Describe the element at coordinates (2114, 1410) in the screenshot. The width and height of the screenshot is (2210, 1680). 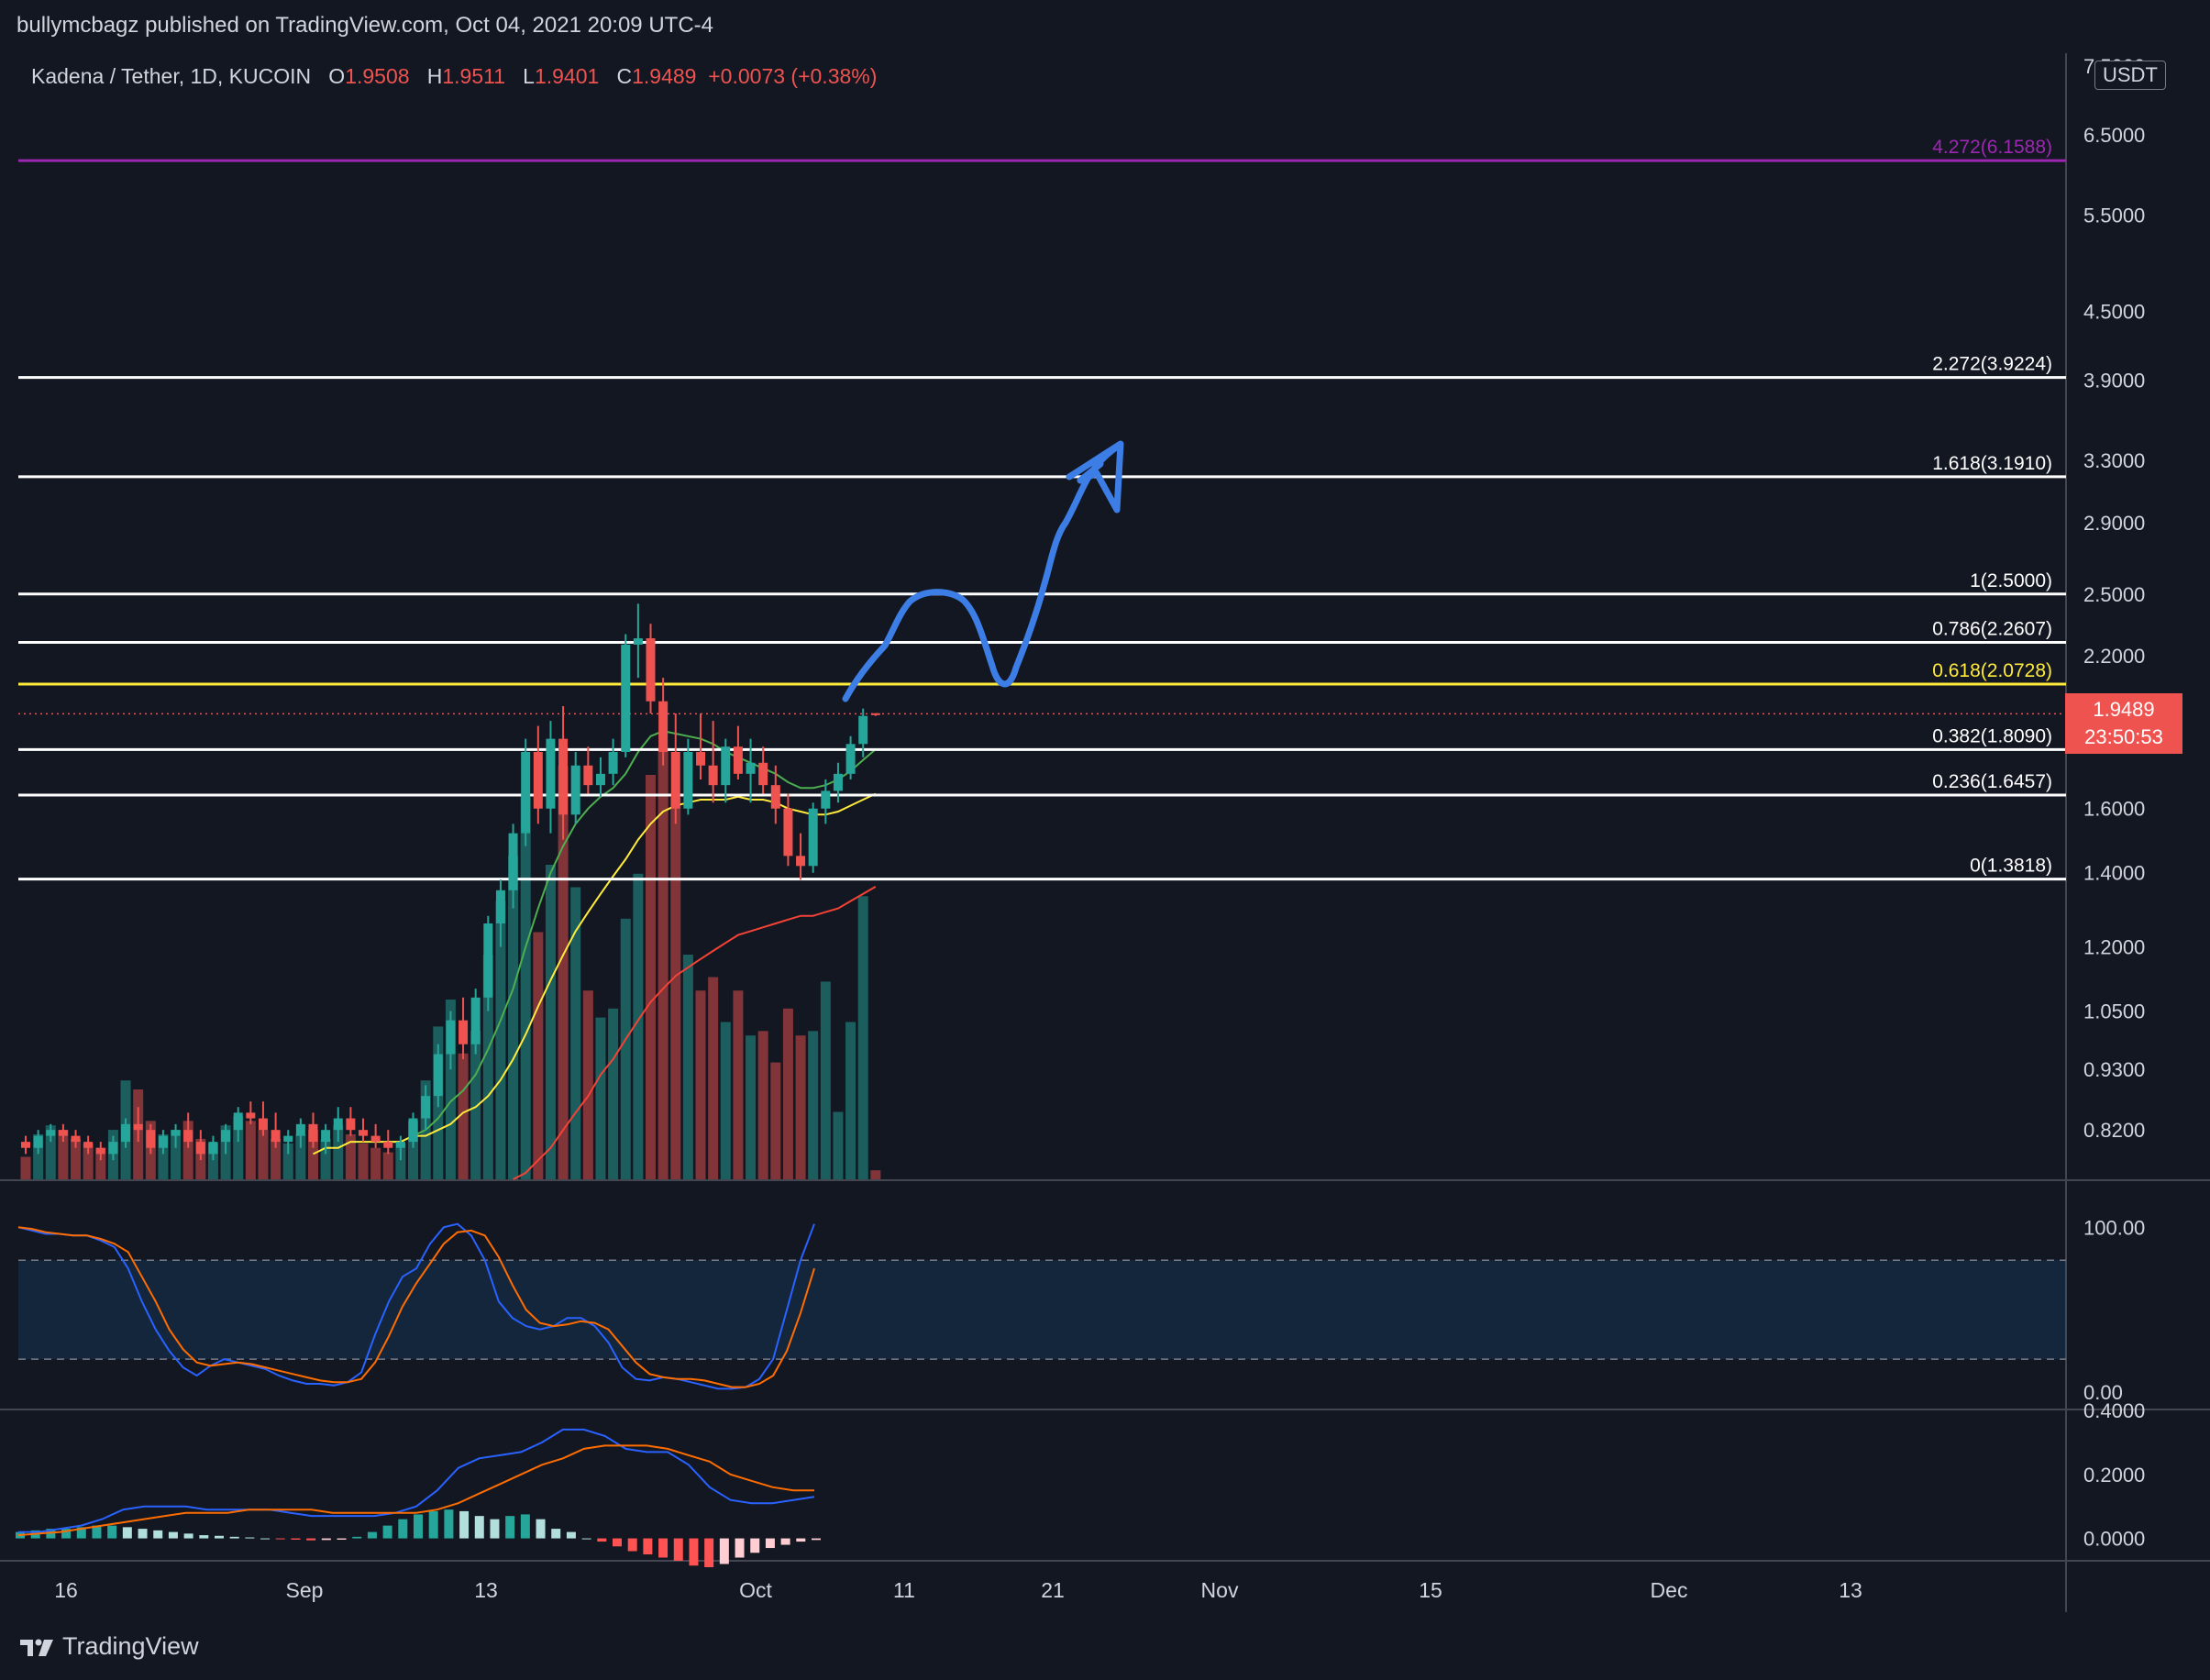
I see `macd-tick-label: 0.4000` at that location.